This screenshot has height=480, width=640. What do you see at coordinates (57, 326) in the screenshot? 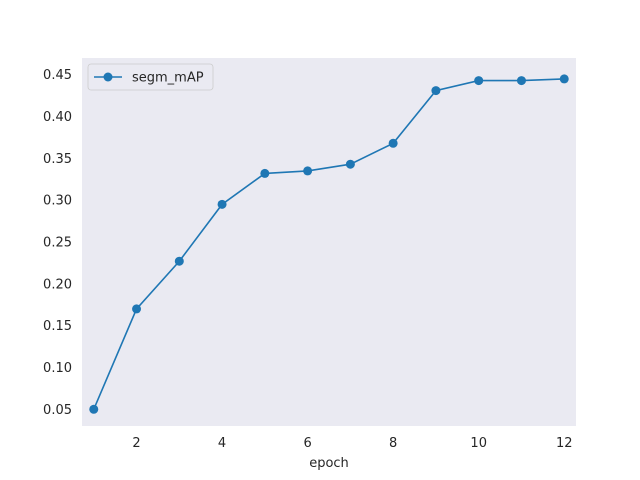
I see `y-tick-label: 0.15` at bounding box center [57, 326].